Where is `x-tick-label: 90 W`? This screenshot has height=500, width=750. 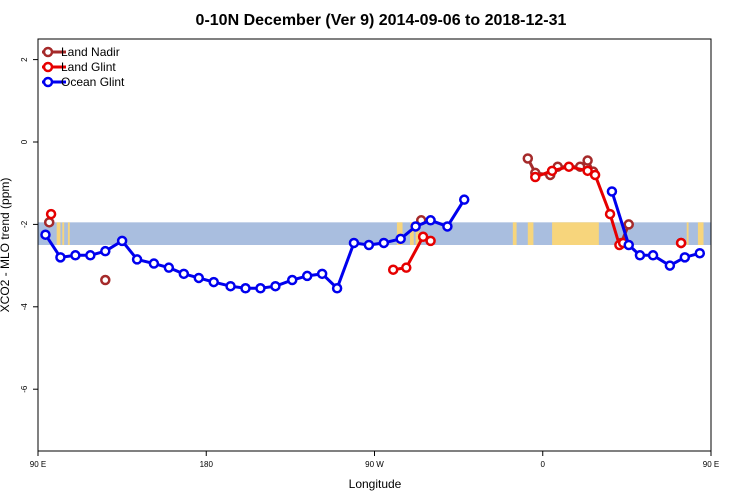 x-tick-label: 90 W is located at coordinates (374, 464).